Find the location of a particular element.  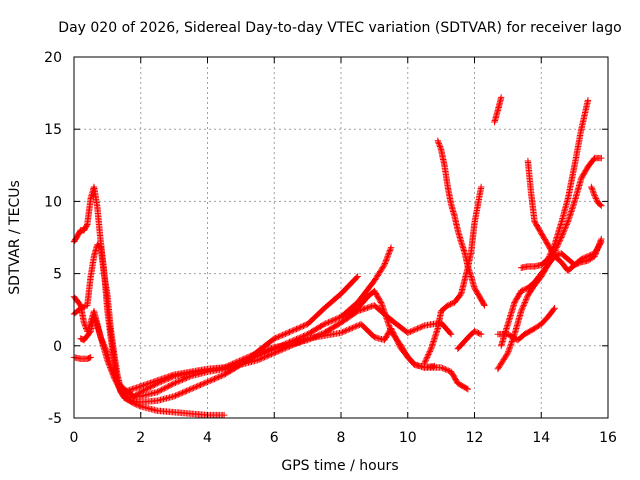

x-tick-label: 8 is located at coordinates (341, 438).